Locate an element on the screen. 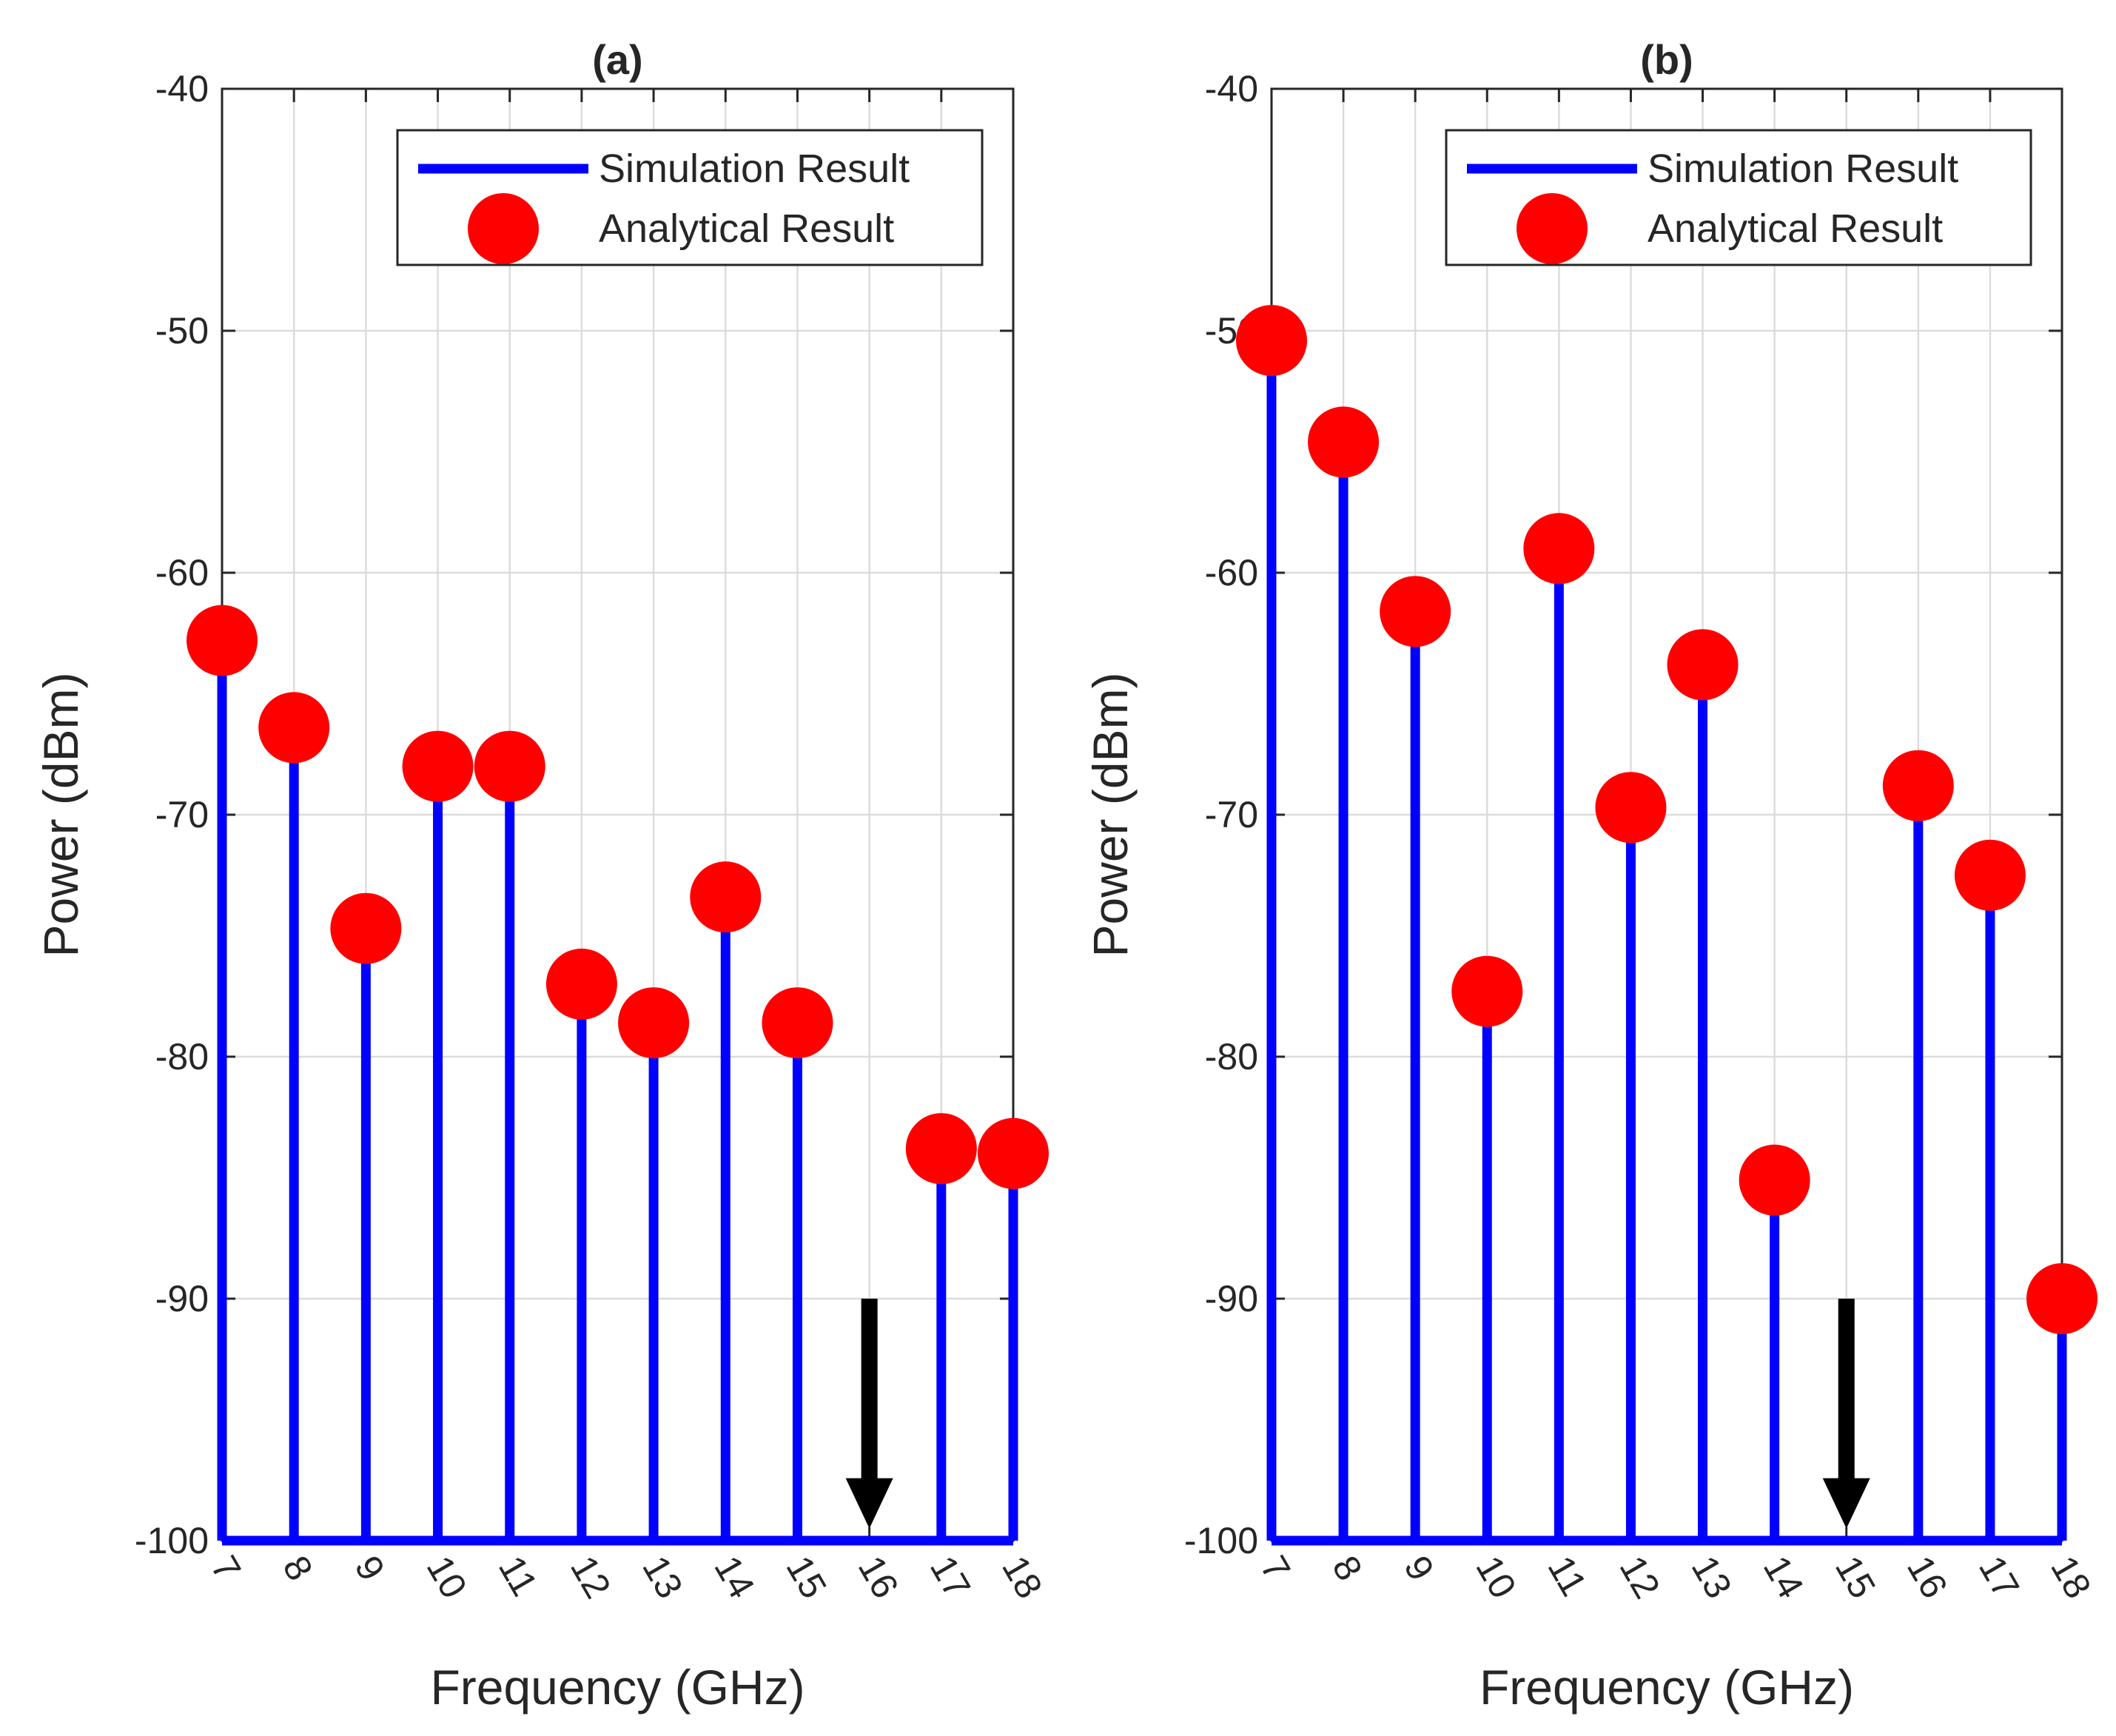 The width and height of the screenshot is (2116, 1736). panel-title: (a) is located at coordinates (617, 59).